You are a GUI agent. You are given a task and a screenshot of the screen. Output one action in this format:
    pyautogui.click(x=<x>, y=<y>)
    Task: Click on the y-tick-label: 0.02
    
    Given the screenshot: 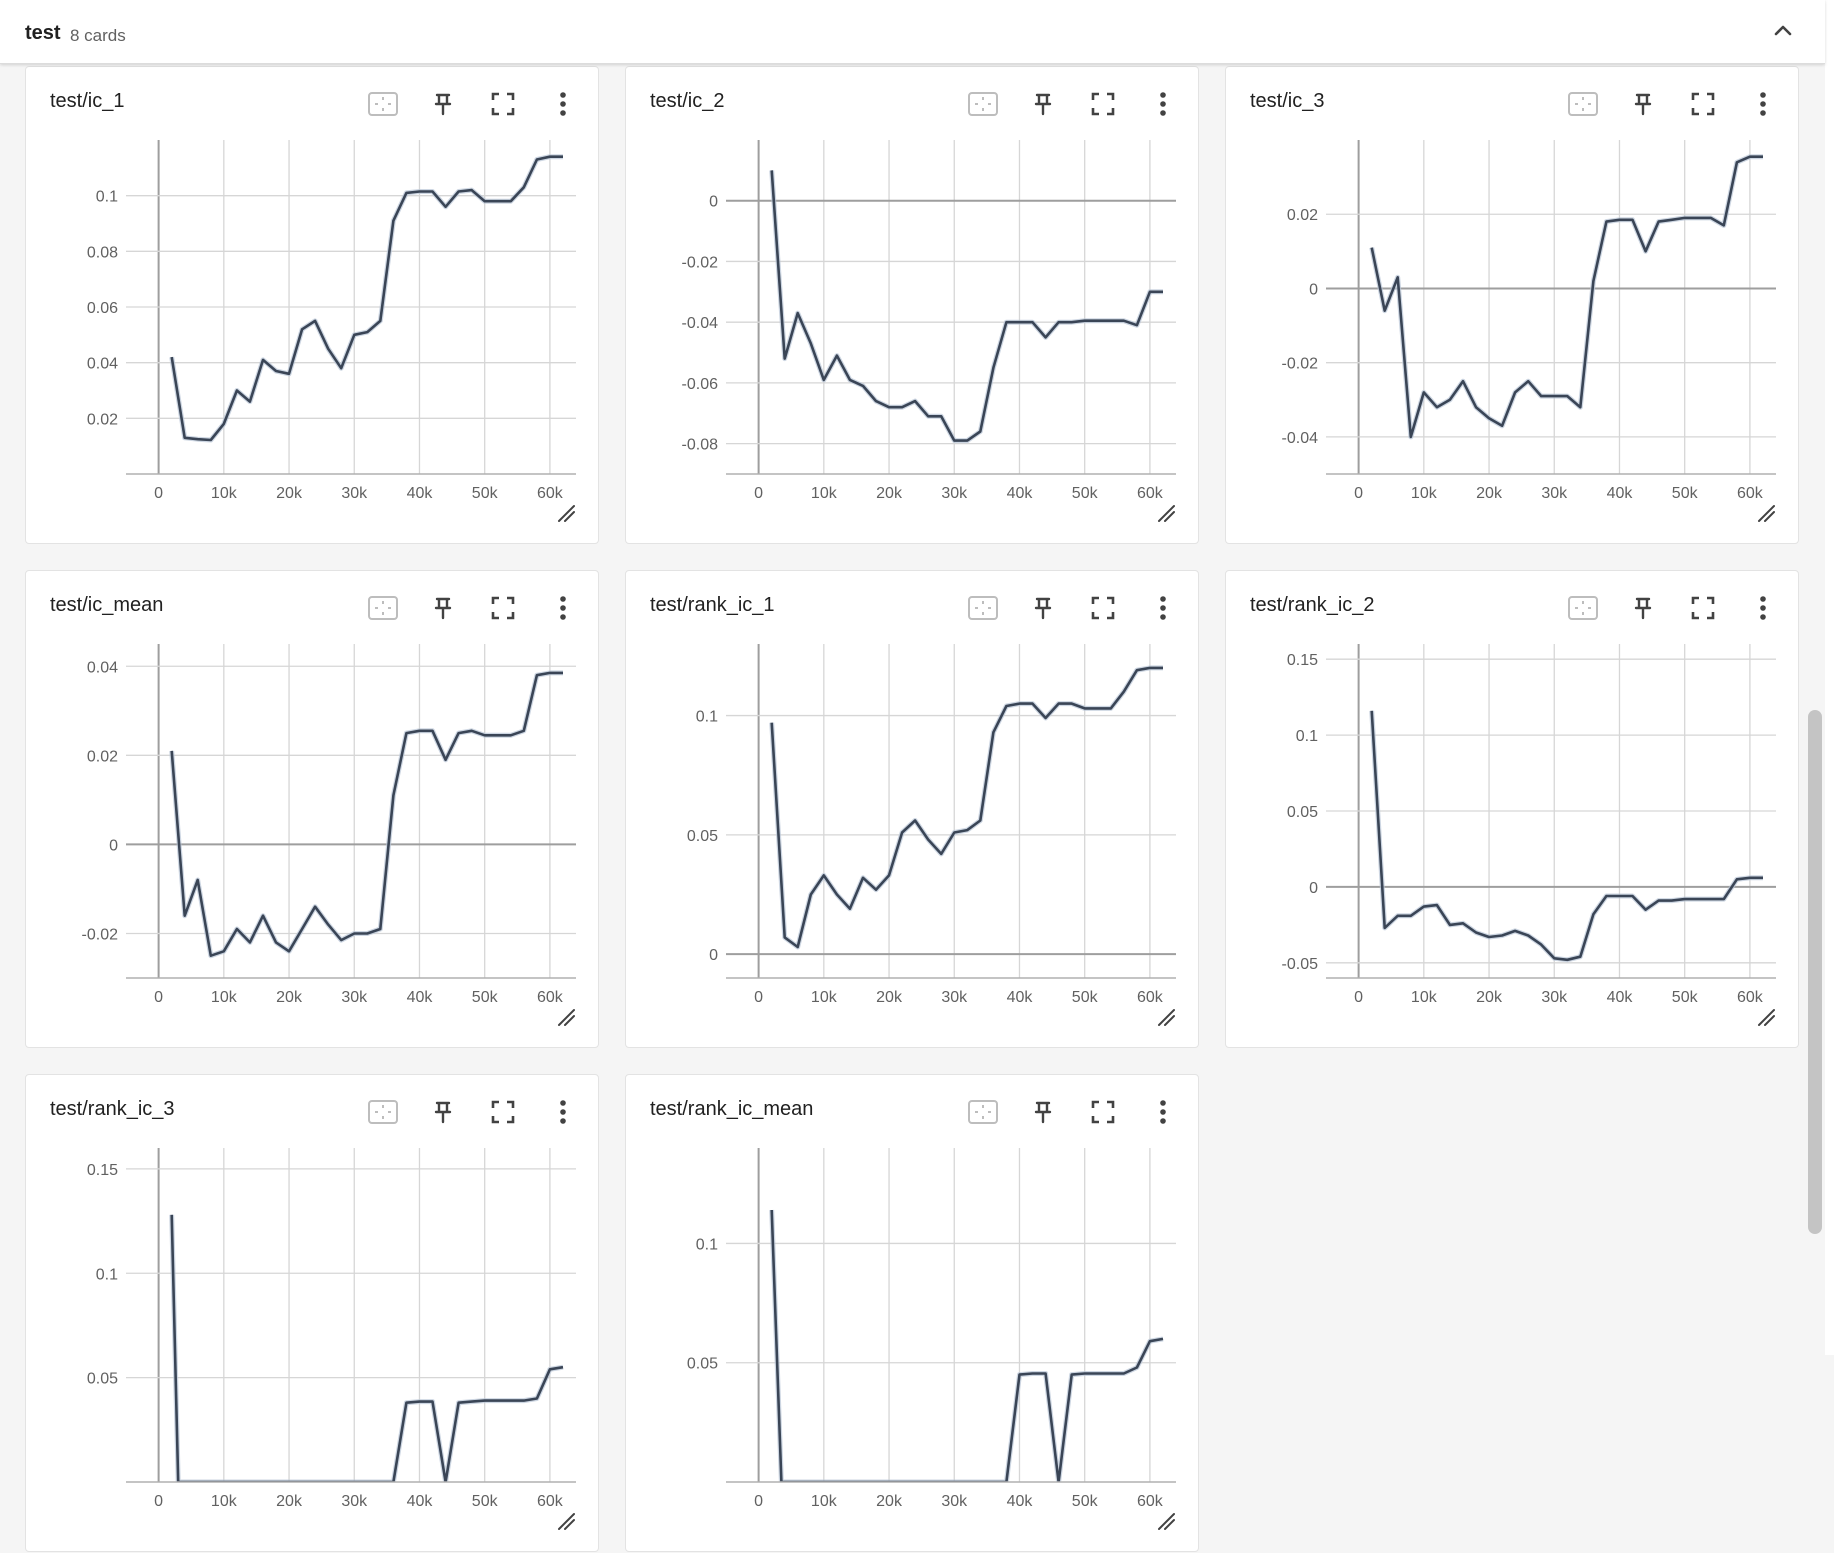 What is the action you would take?
    pyautogui.click(x=1302, y=215)
    